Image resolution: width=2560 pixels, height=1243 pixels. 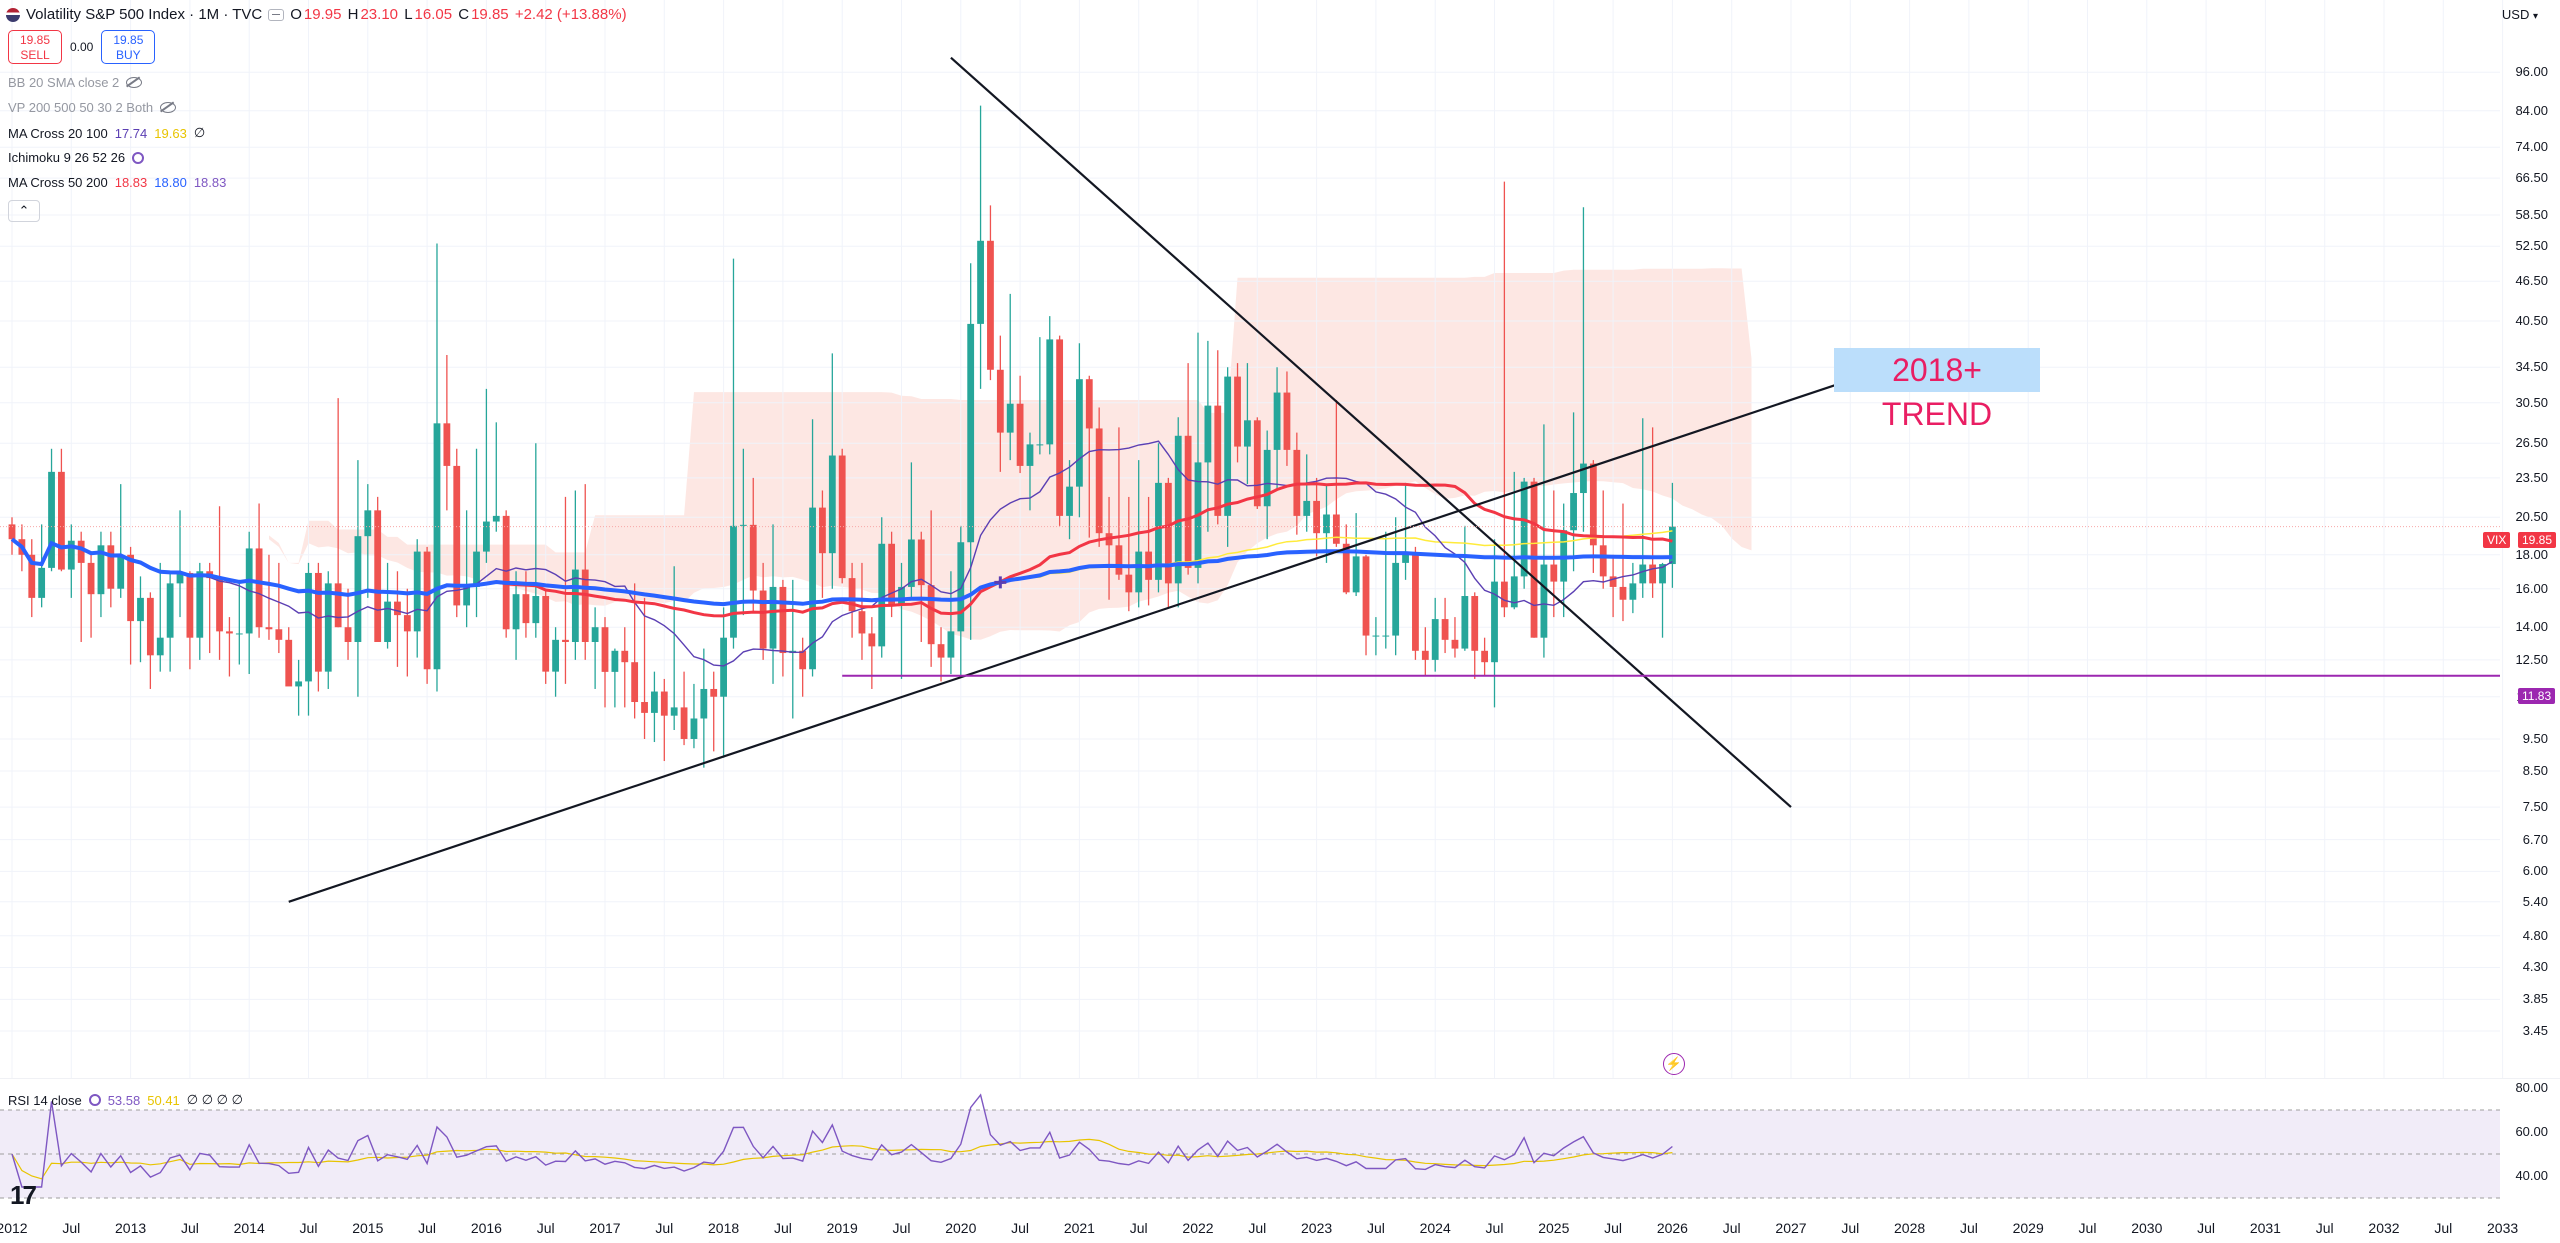 I want to click on legend-ma-cross-50-200: MA Cross 50 200 18.83 18.80 18.83, so click(x=117, y=182).